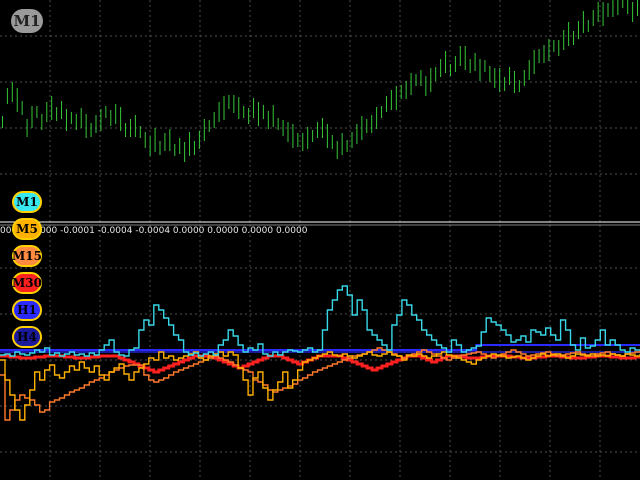 This screenshot has height=480, width=640. I want to click on legend-badge-m15: M15, so click(27, 256).